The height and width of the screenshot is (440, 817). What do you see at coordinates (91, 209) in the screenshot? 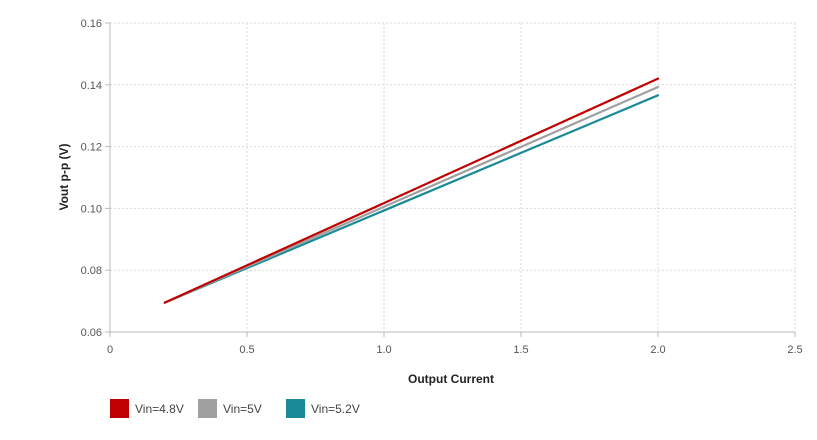
I see `y-tick-label: 0.10` at bounding box center [91, 209].